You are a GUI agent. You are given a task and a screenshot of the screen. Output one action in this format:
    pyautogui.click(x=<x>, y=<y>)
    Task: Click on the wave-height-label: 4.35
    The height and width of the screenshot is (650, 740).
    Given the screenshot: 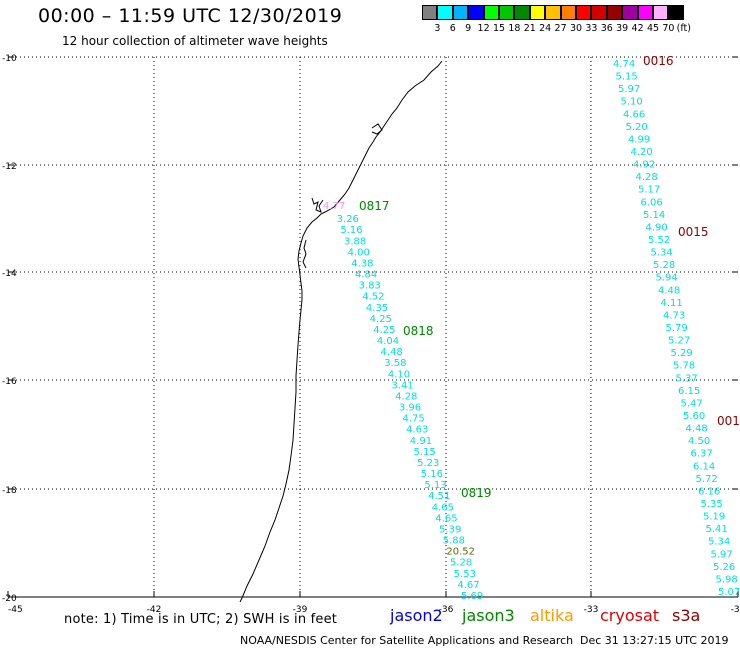 What is the action you would take?
    pyautogui.click(x=377, y=308)
    